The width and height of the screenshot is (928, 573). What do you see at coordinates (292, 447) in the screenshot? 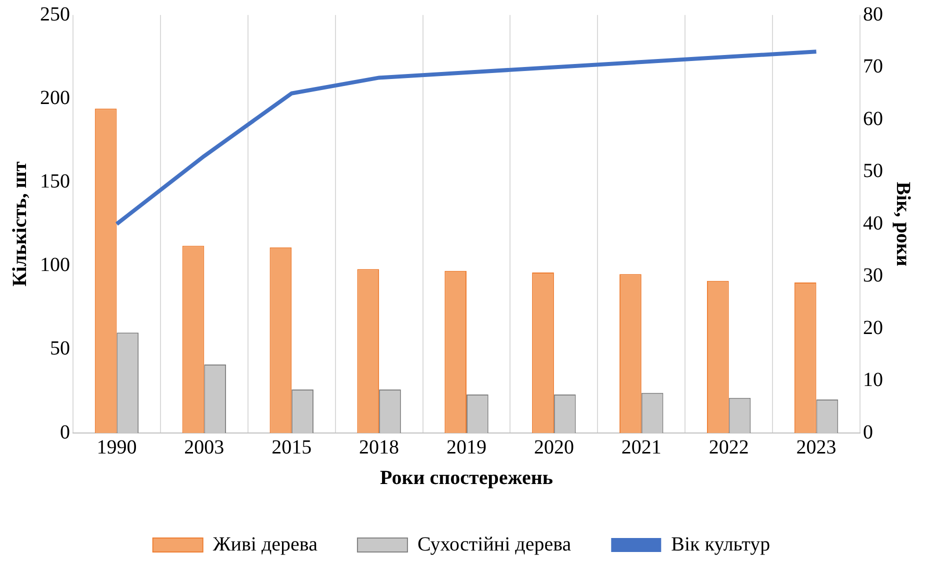
I see `x-tick-label: 2015` at bounding box center [292, 447].